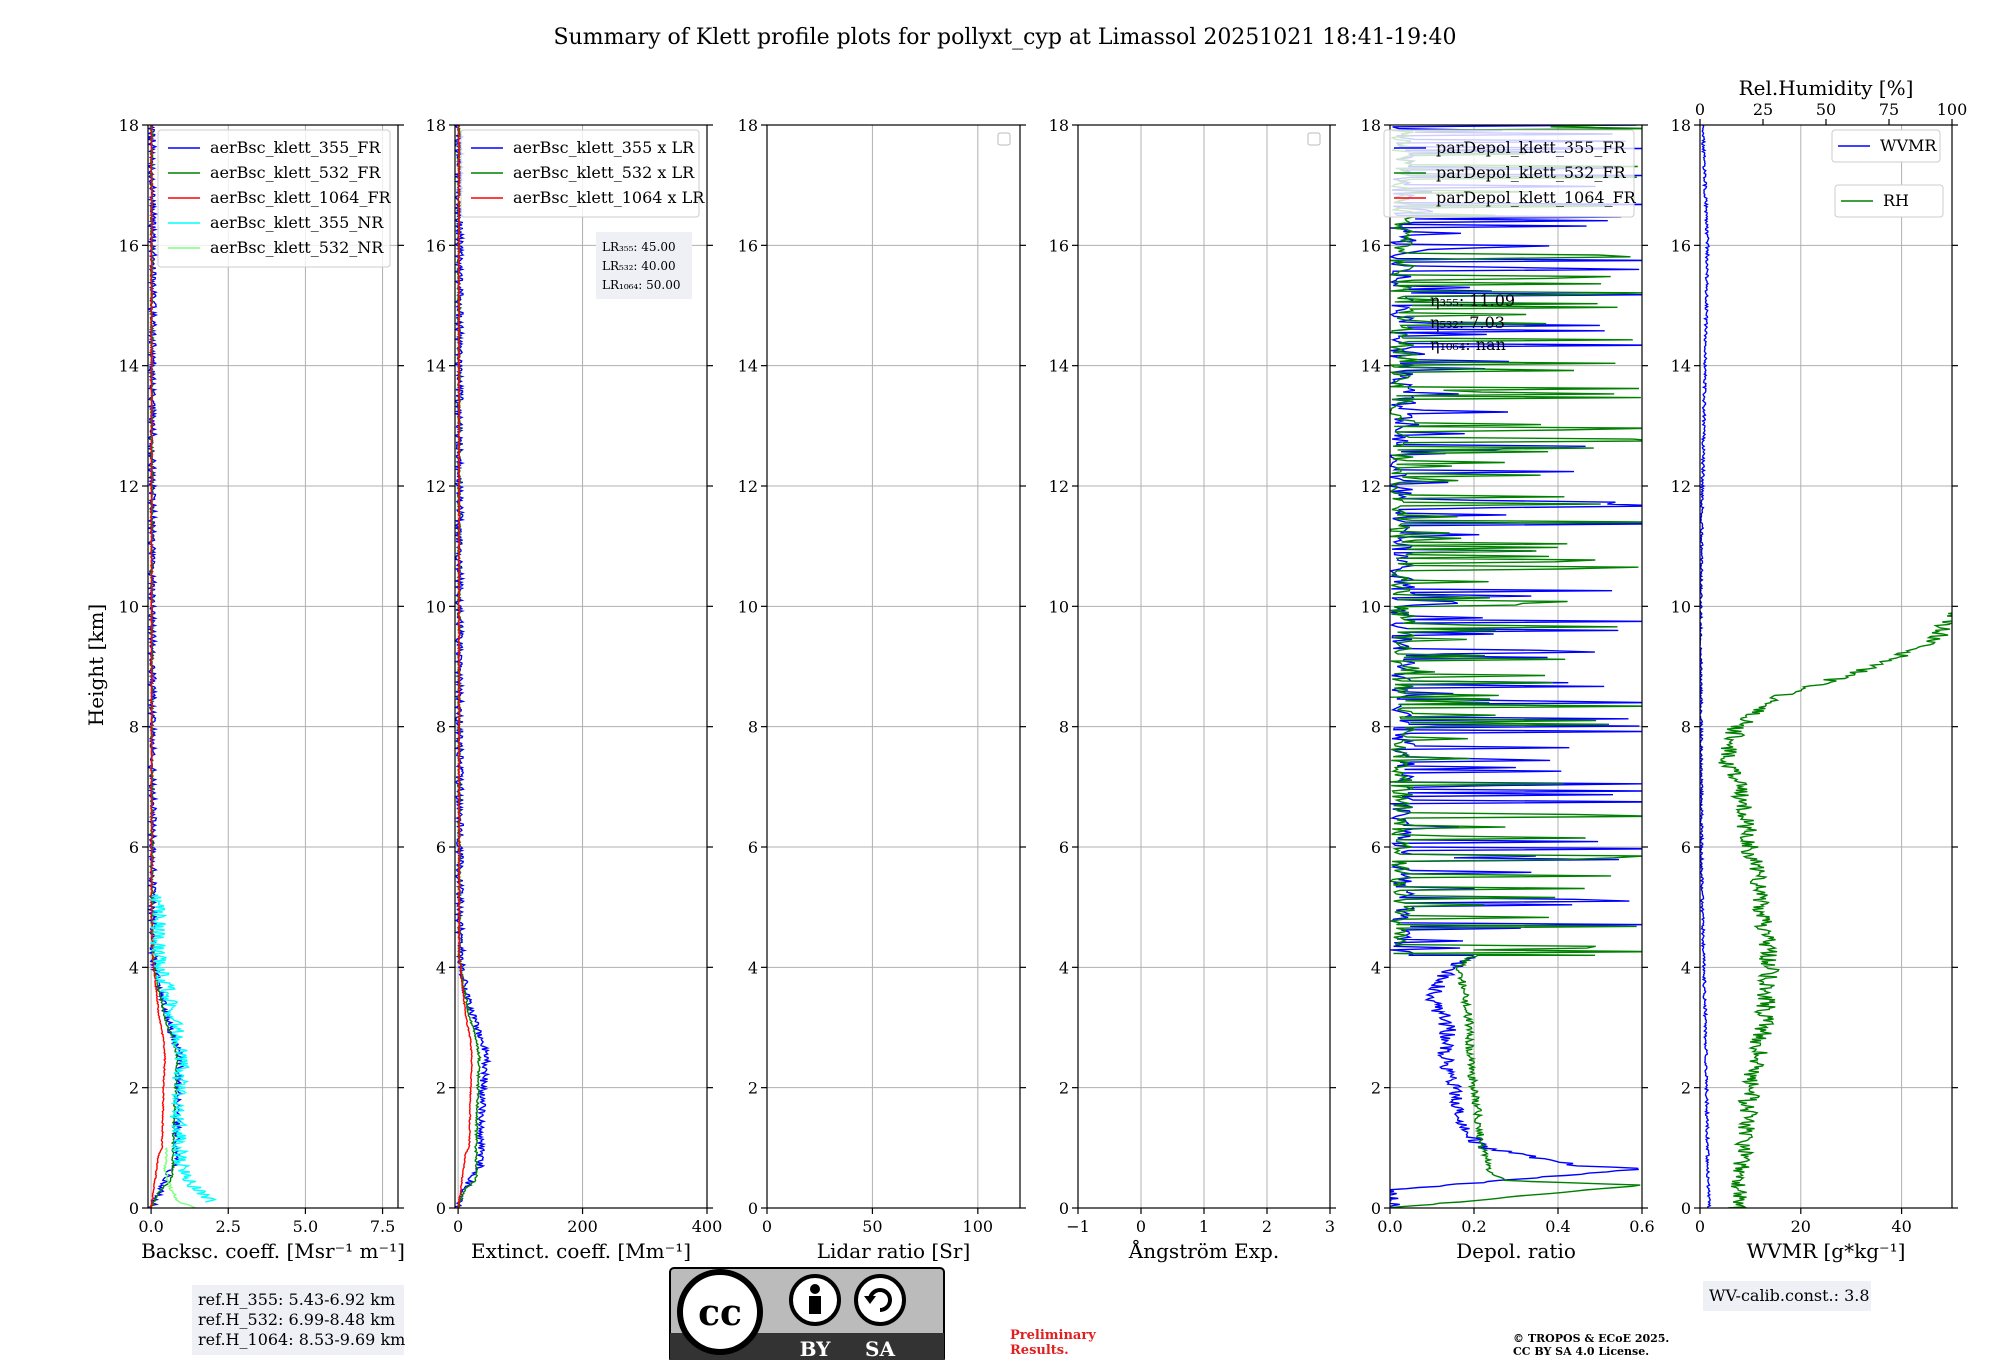  Describe the element at coordinates (581, 1251) in the screenshot. I see `x-axis-label: Extinct. coeff. [Mm⁻¹]` at that location.